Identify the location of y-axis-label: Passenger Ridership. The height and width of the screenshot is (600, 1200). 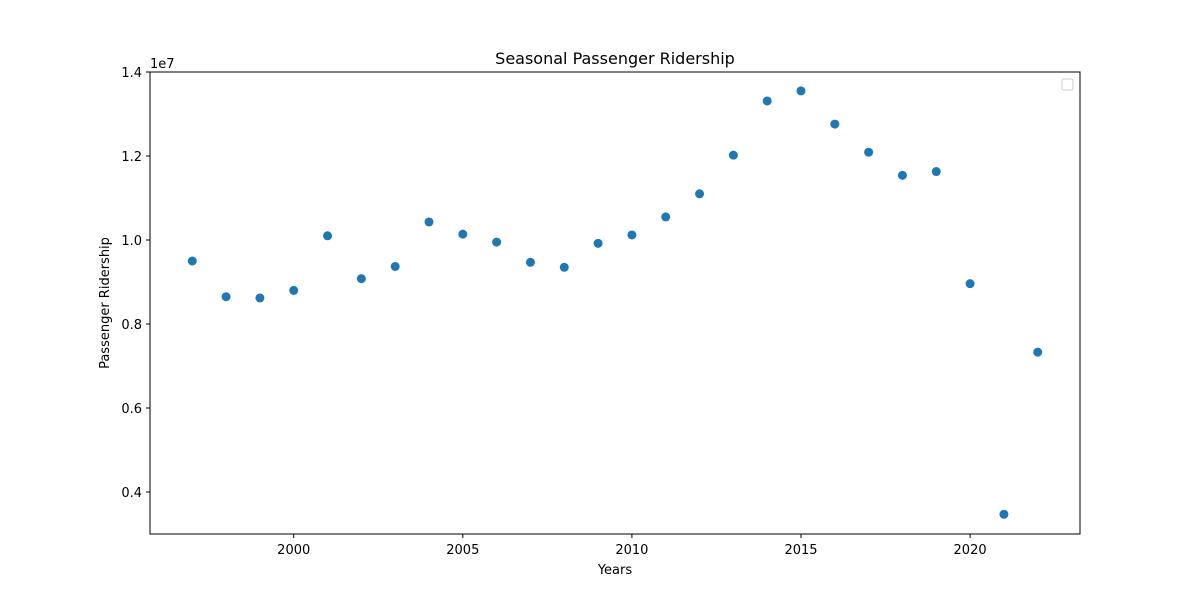
(105, 303).